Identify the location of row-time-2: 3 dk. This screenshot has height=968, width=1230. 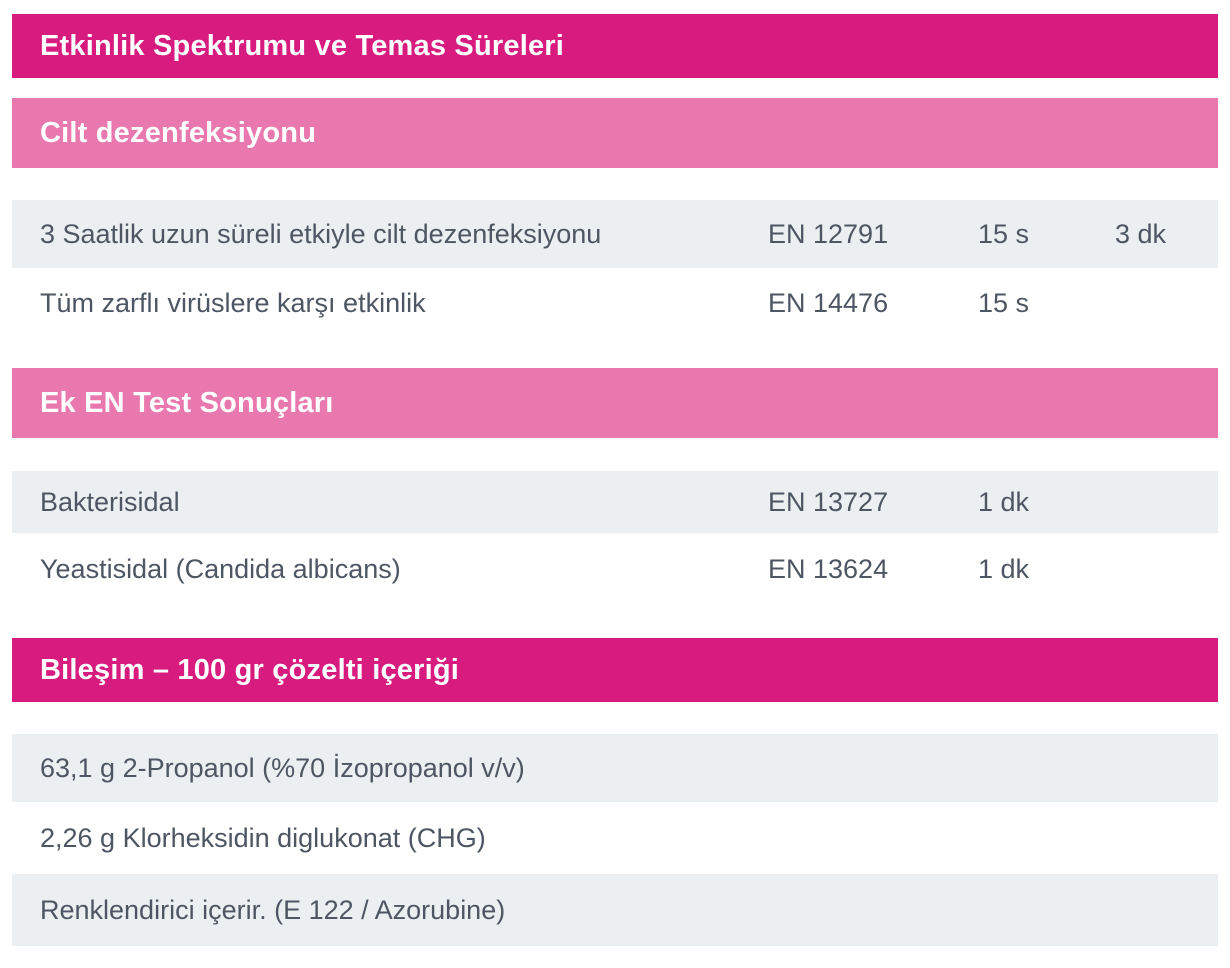
(1141, 233).